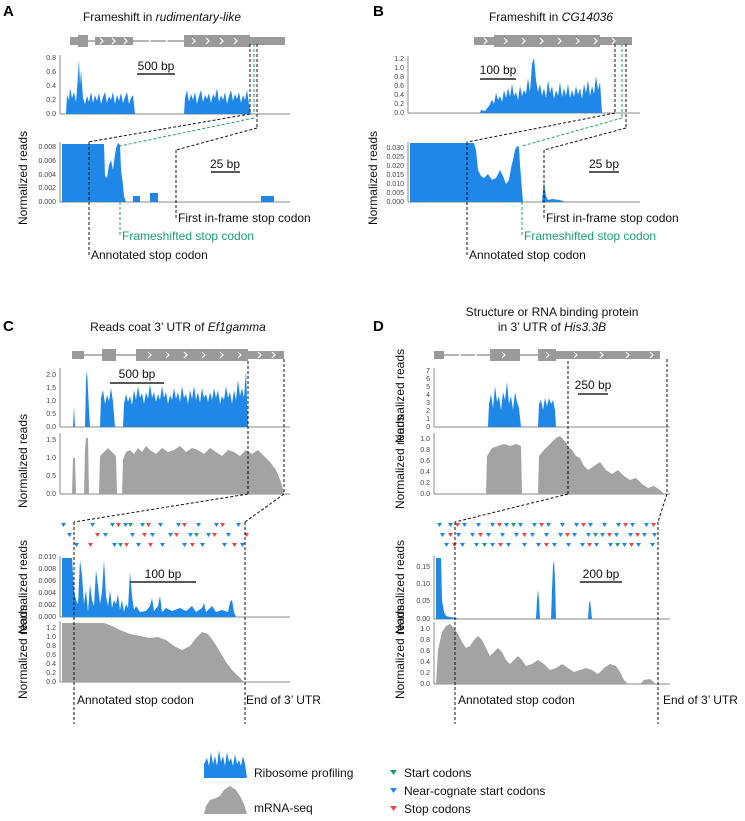 This screenshot has width=745, height=821. What do you see at coordinates (168, 399) in the screenshot?
I see `ribo-track-full: 0.0 0.5 1.0 1.5 2.0 500 bp` at bounding box center [168, 399].